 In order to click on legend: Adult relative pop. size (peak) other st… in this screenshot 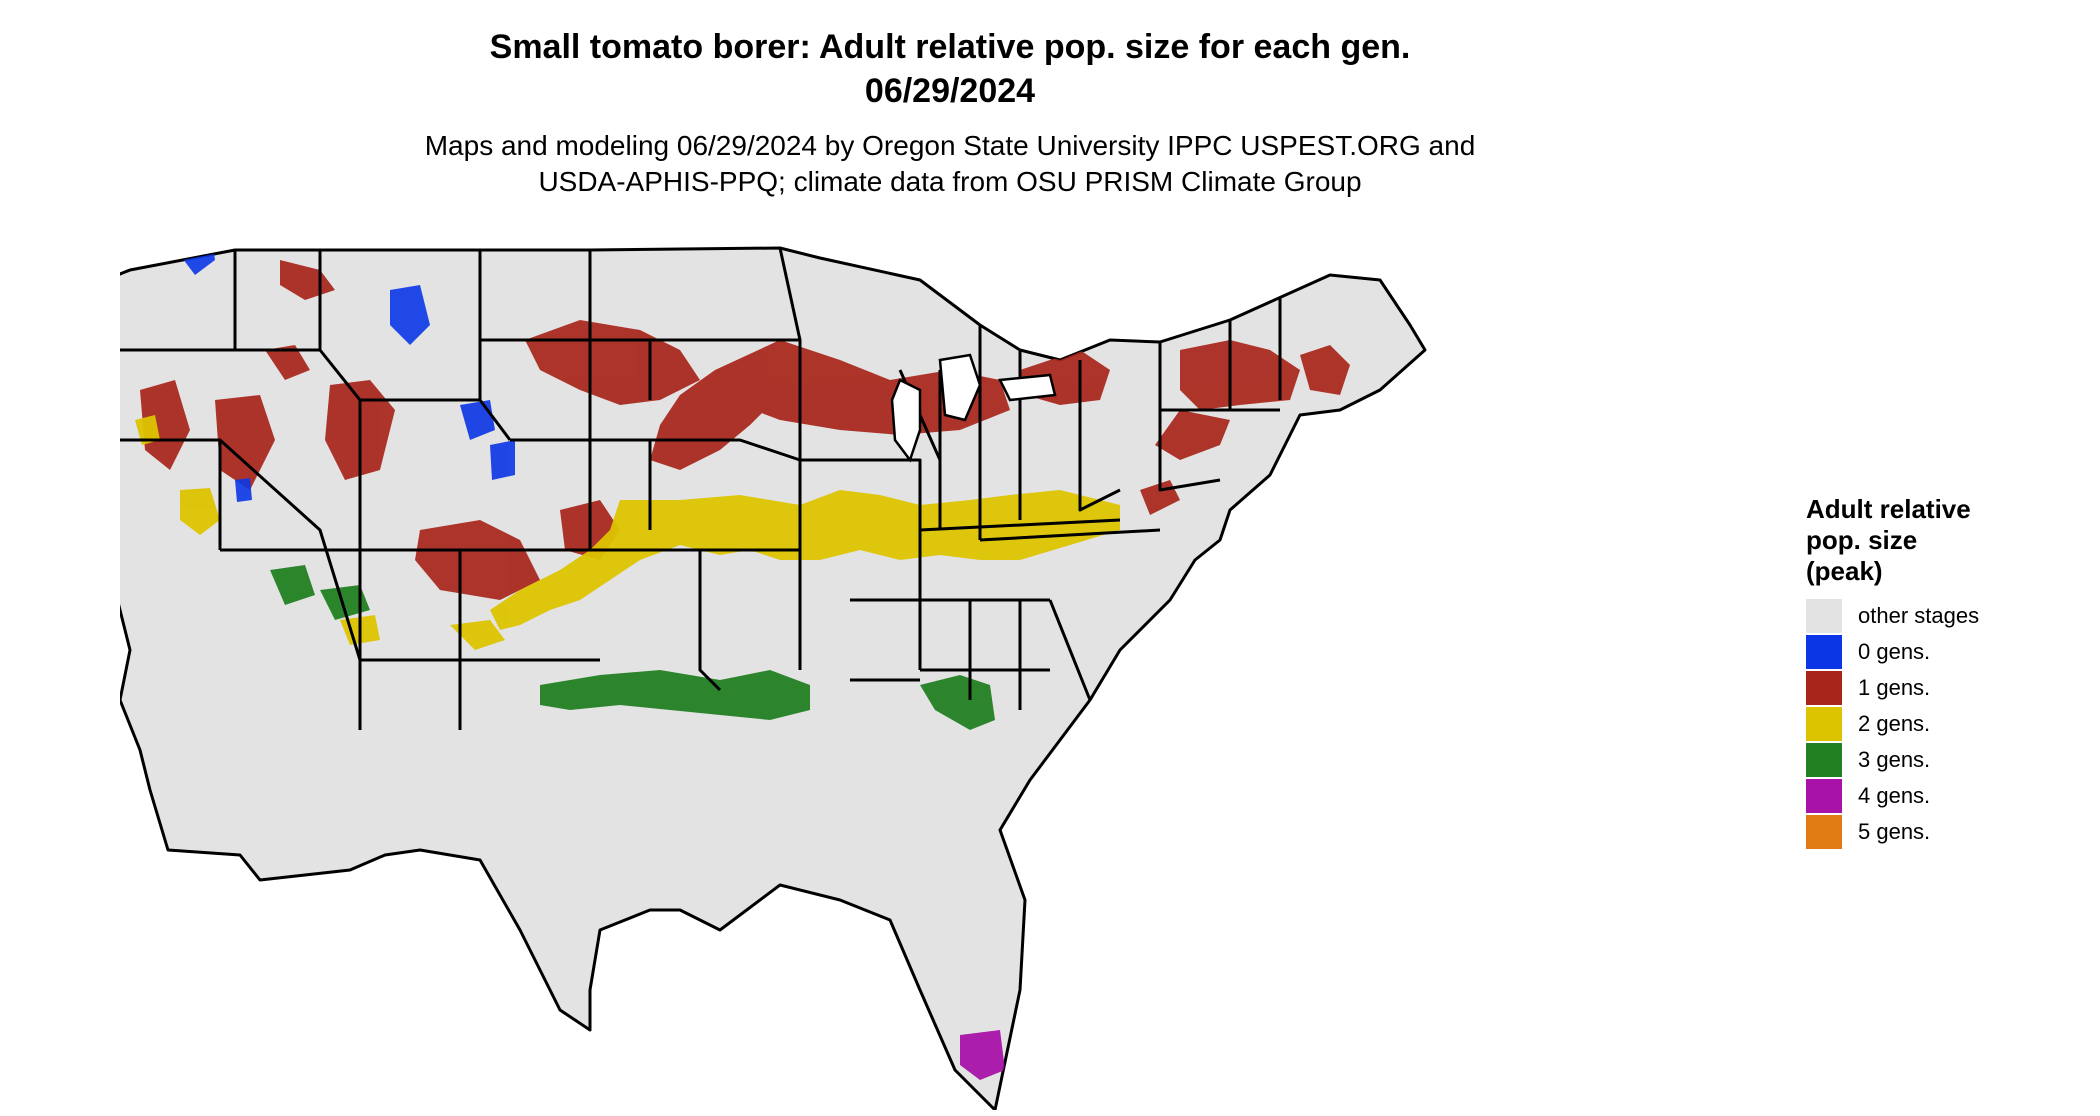, I will do `click(1941, 672)`.